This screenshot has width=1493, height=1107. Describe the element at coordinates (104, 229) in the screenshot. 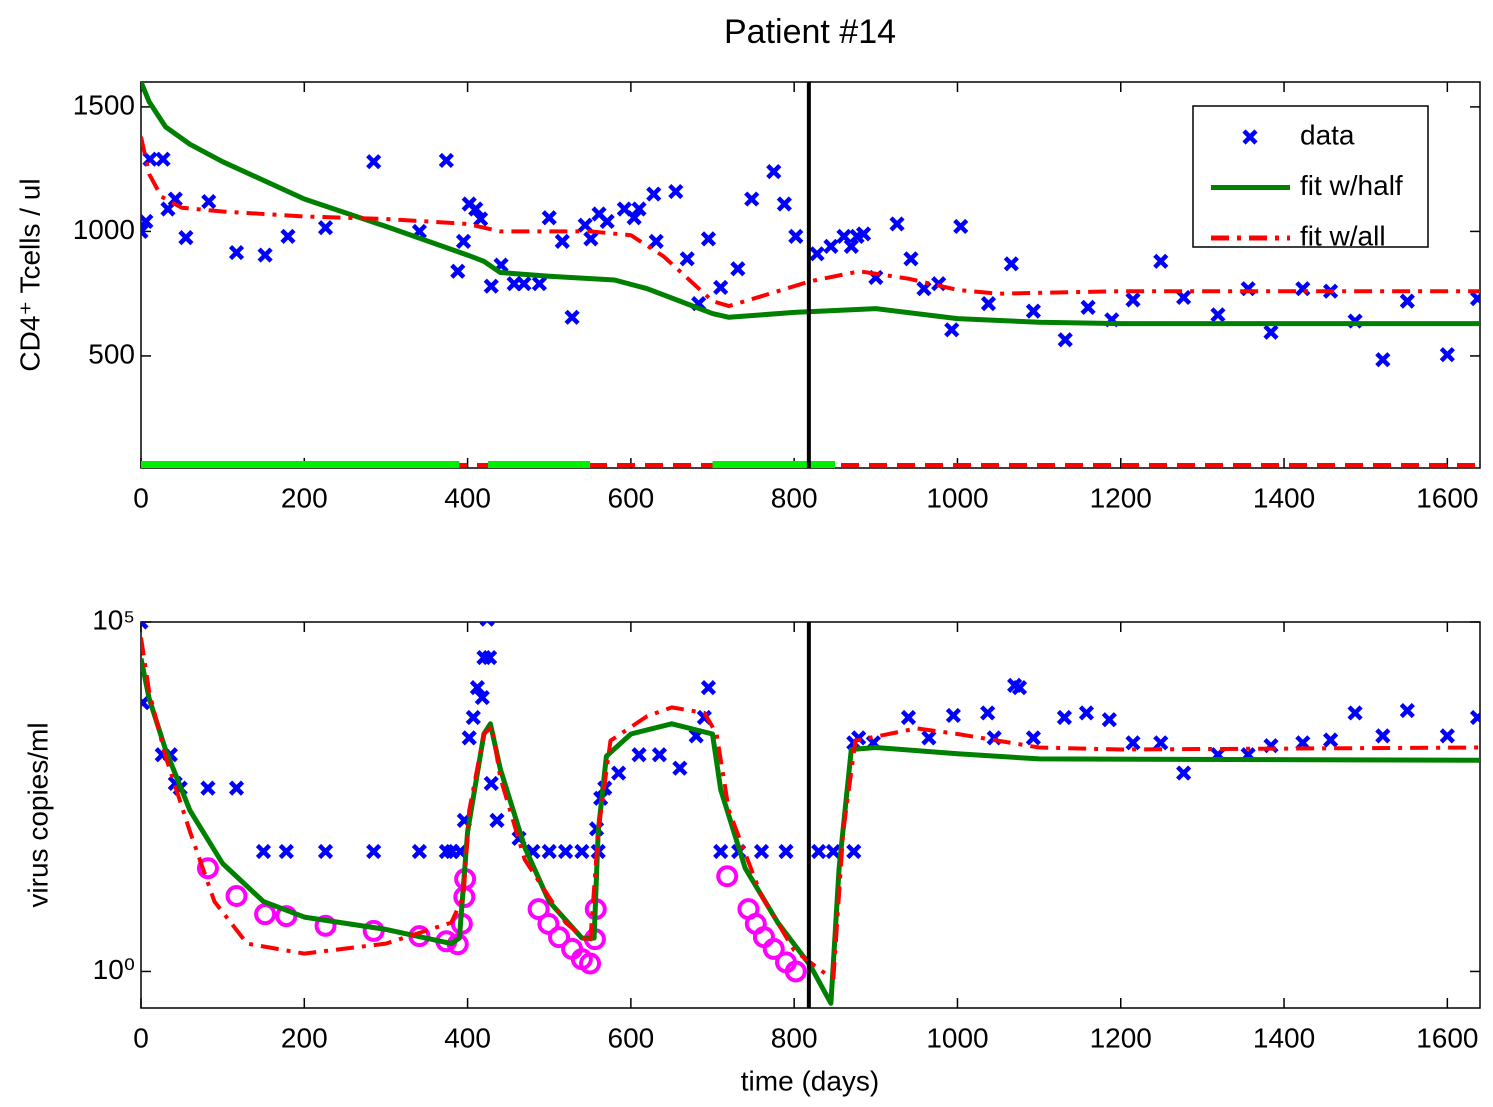

I see `y-tick-label: 1000` at that location.